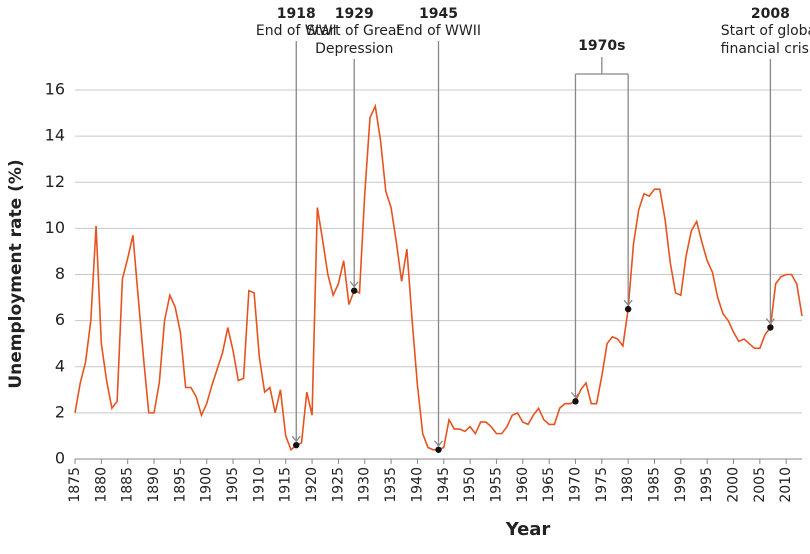  Describe the element at coordinates (154, 485) in the screenshot. I see `x-tick-label: 1890` at that location.